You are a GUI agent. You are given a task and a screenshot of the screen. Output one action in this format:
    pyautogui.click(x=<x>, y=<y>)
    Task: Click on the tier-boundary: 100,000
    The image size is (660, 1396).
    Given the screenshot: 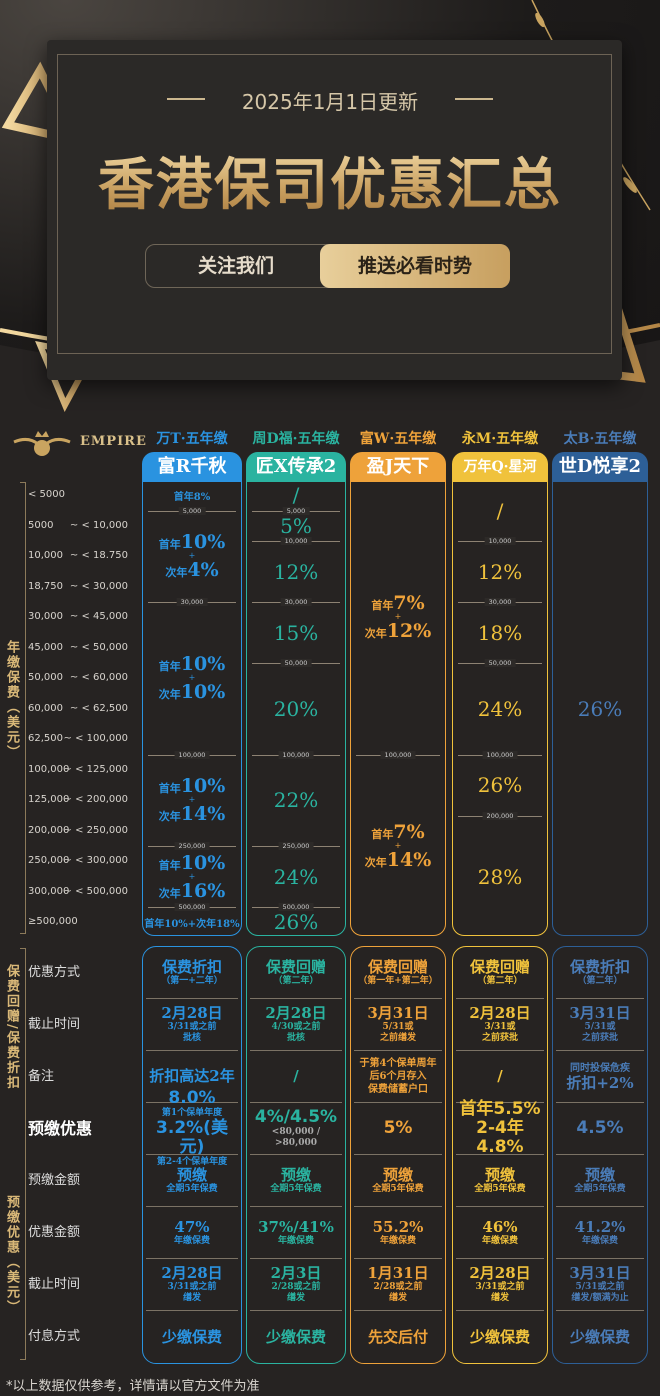 What is the action you would take?
    pyautogui.click(x=398, y=754)
    